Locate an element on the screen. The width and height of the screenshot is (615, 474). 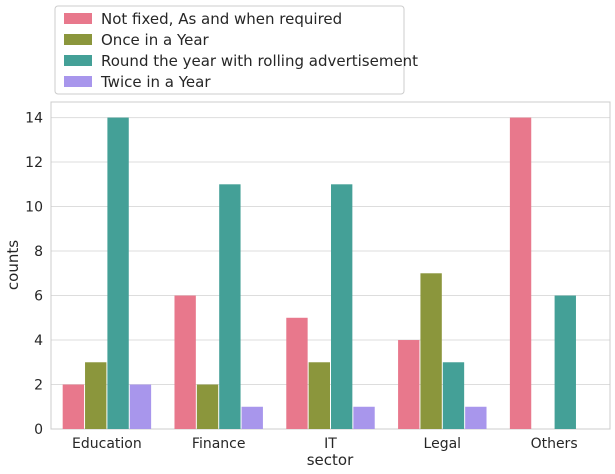
y-tick-label: 10 is located at coordinates (34, 208).